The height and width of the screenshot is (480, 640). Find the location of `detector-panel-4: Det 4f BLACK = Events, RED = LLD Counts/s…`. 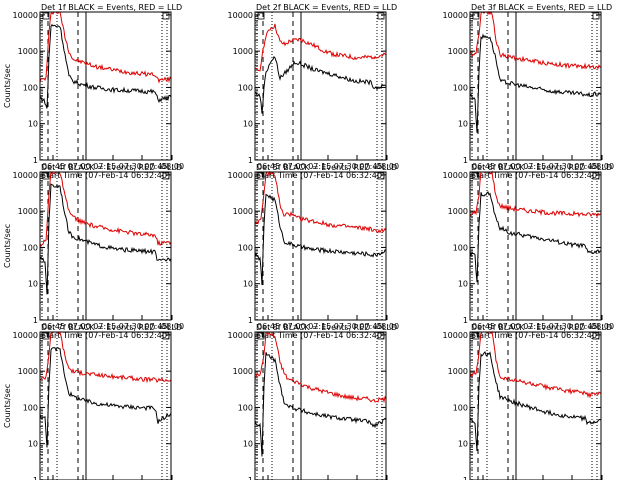

detector-panel-4: Det 4f BLACK = Events, RED = LLD Counts/s… is located at coordinates (93, 251).